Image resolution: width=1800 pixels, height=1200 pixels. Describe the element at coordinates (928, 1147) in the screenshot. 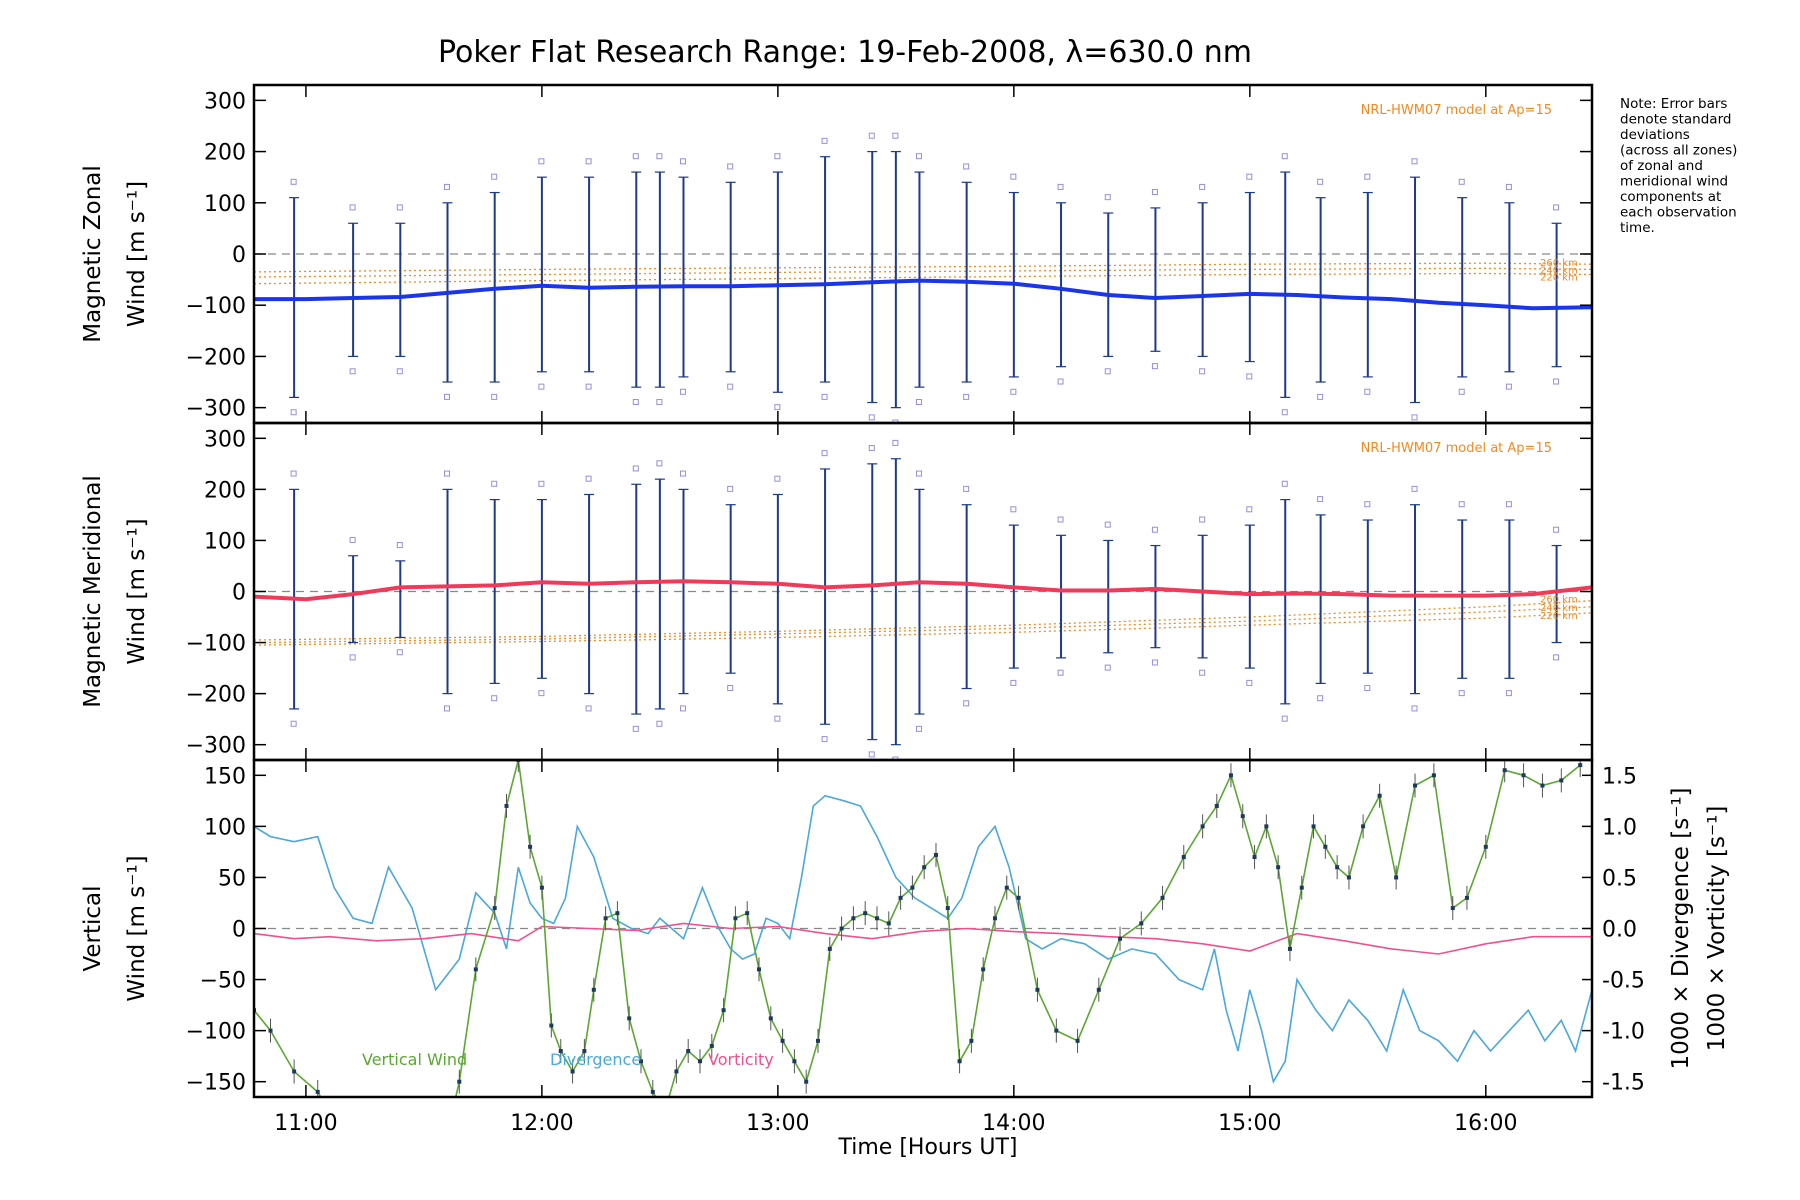

I see `x-axis-label: Time [Hours UT]` at that location.